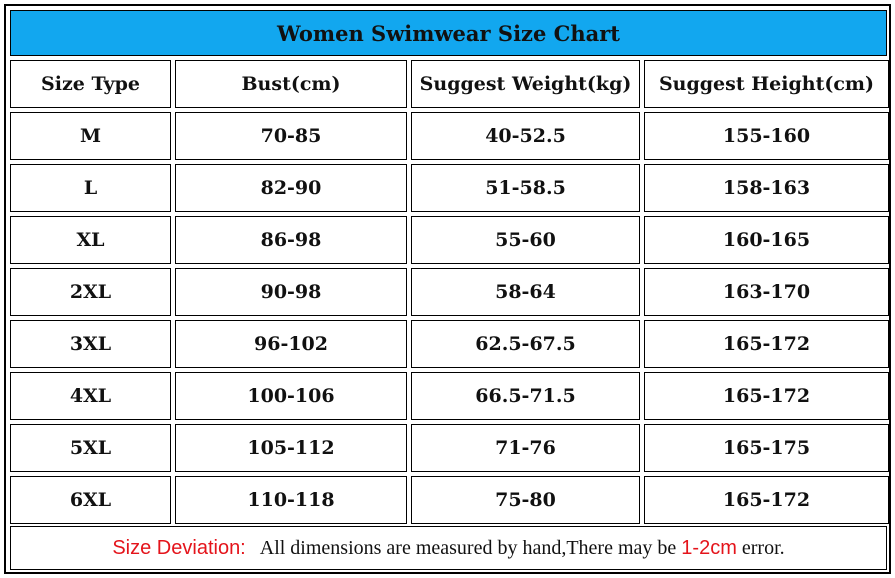 Image resolution: width=895 pixels, height=578 pixels. What do you see at coordinates (90, 500) in the screenshot?
I see `size-cell: 6XL` at bounding box center [90, 500].